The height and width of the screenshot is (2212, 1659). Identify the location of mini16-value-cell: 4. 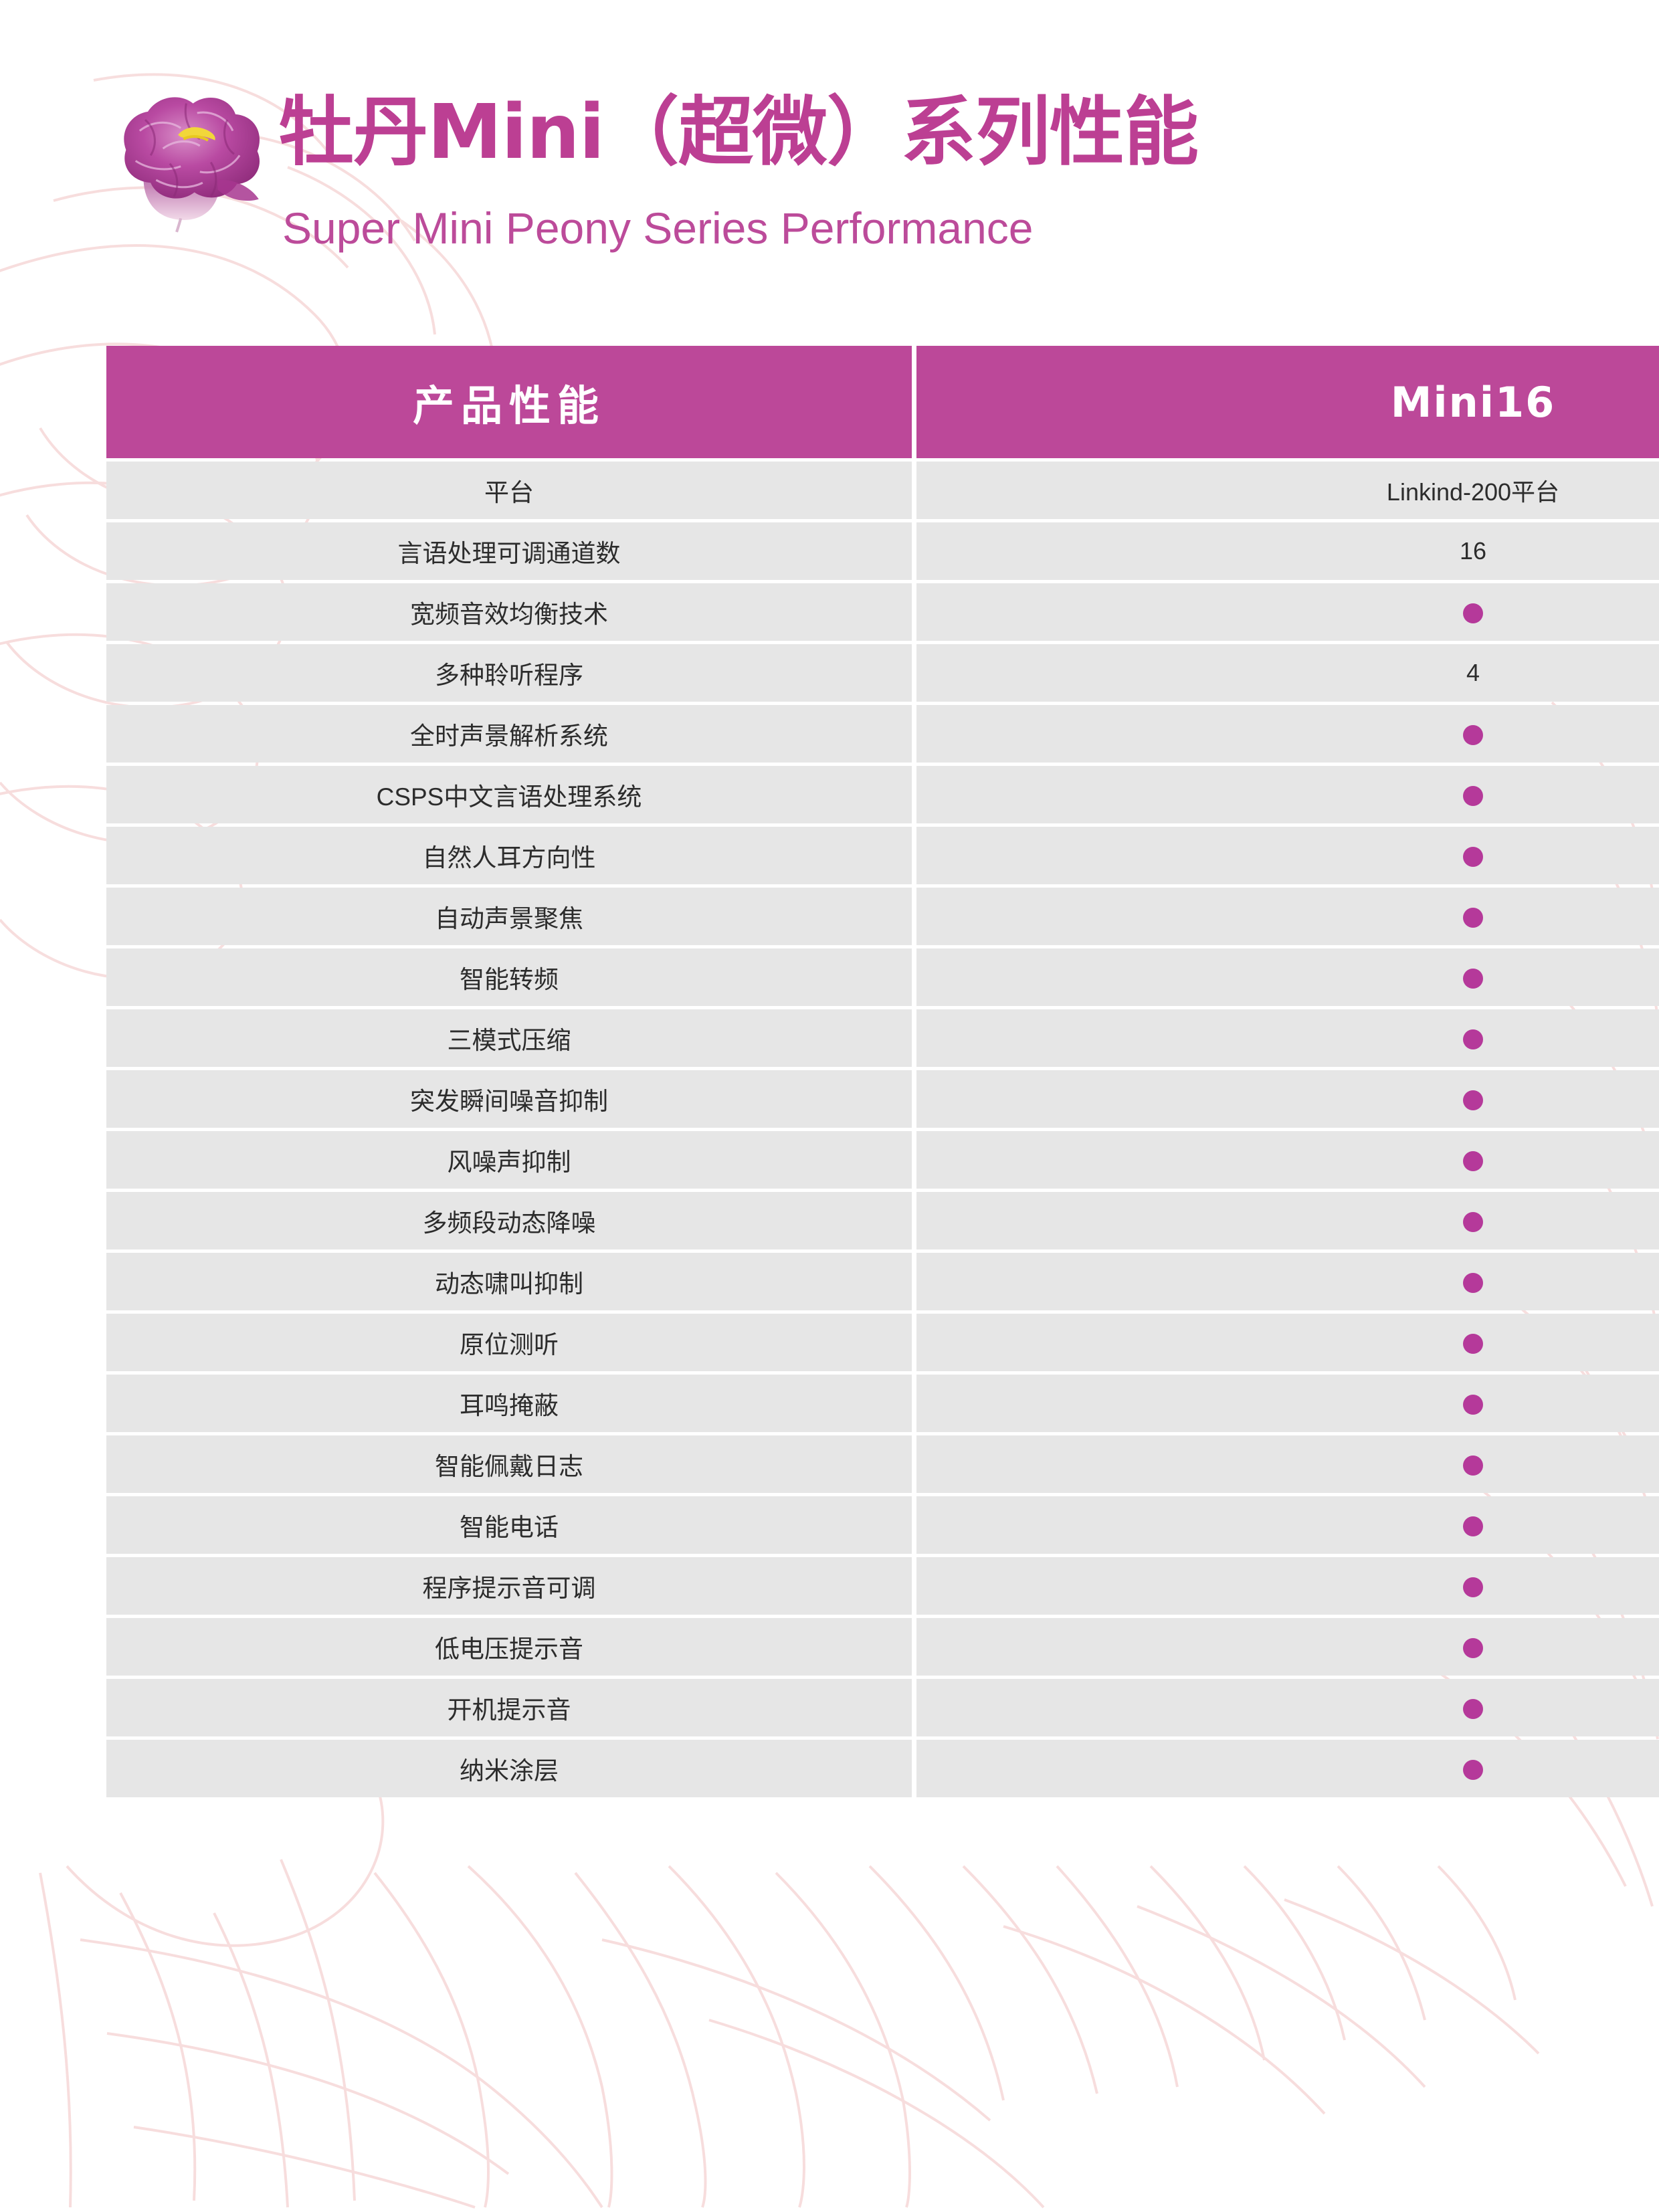
(1287, 673).